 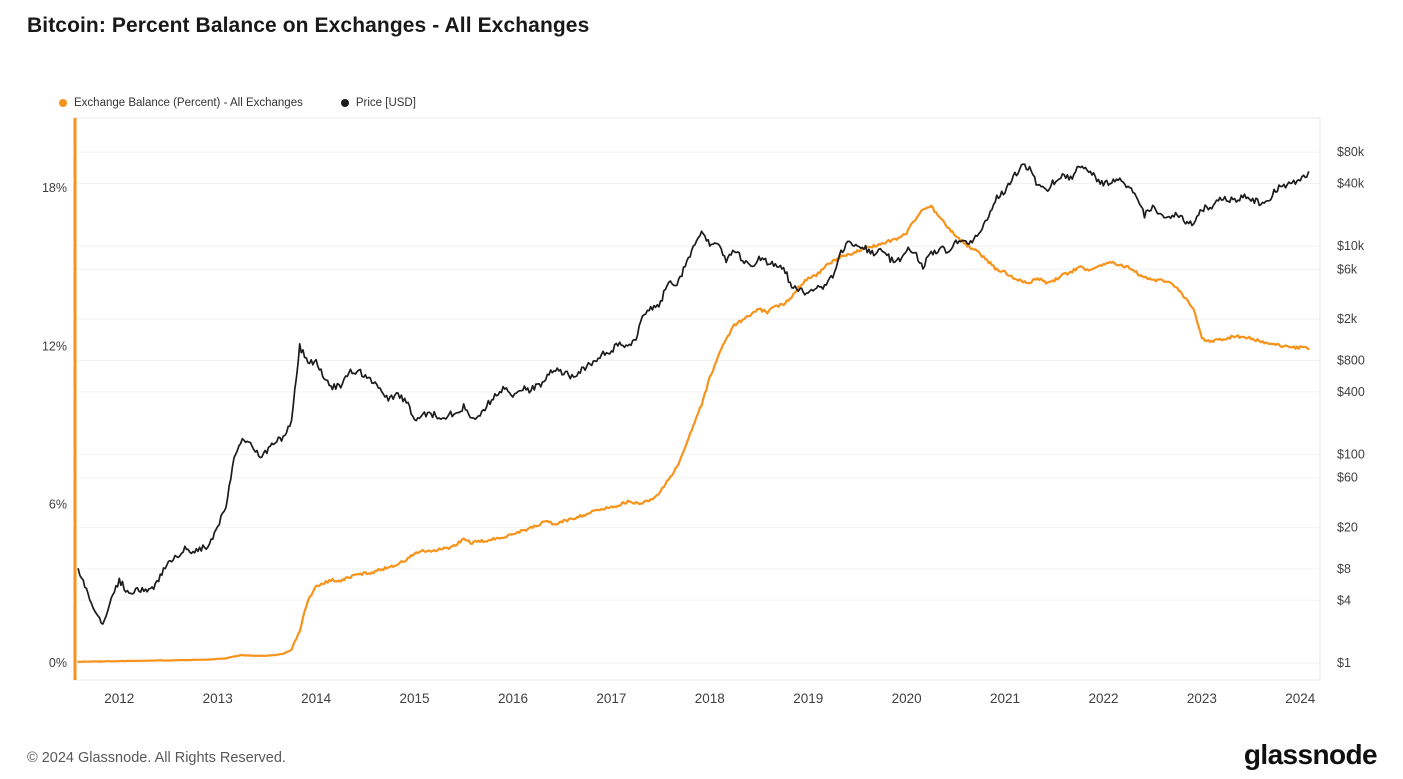 I want to click on right-axis-tick: $8, so click(x=1344, y=569).